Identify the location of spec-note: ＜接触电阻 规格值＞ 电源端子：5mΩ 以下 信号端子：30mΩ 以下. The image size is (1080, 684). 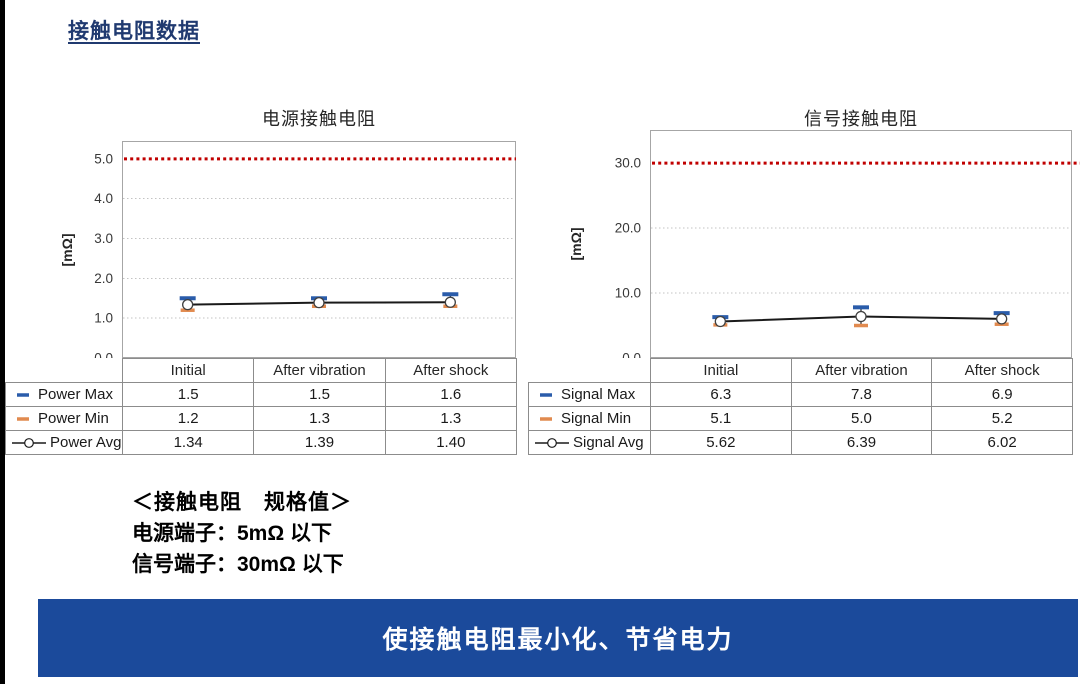
(242, 533).